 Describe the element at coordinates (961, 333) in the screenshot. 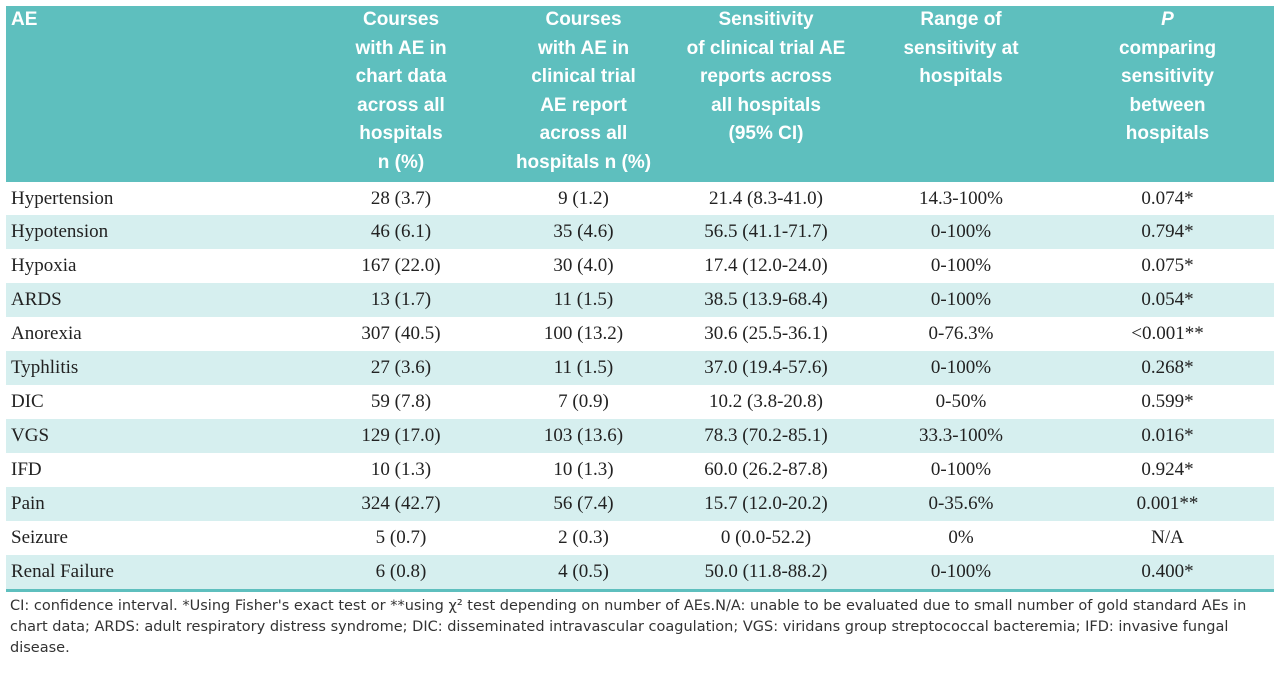

I see `table-cell: 0-76.3%` at that location.